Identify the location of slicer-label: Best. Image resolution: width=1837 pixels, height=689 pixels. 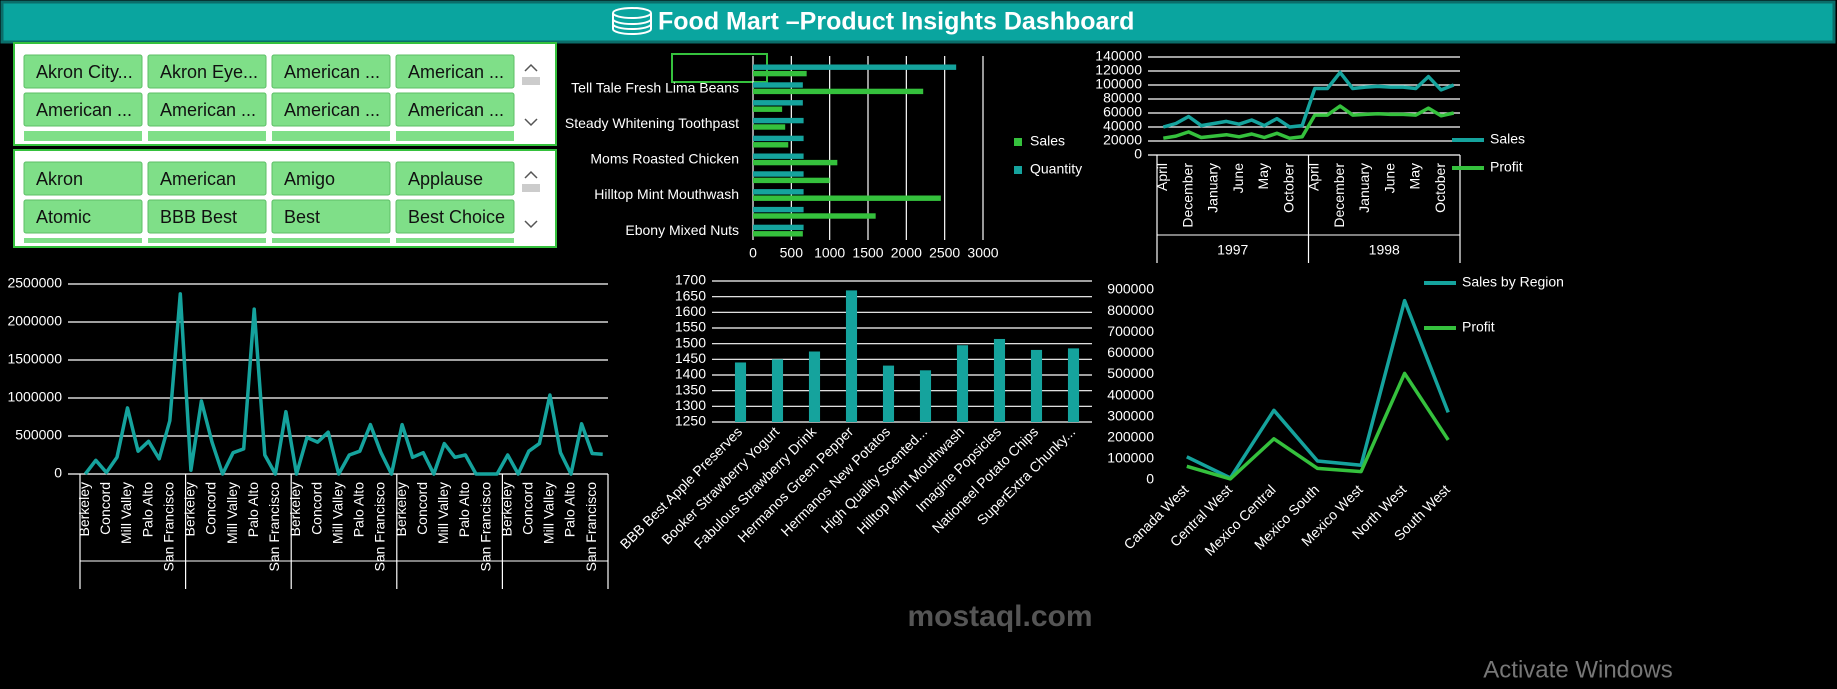
(302, 217).